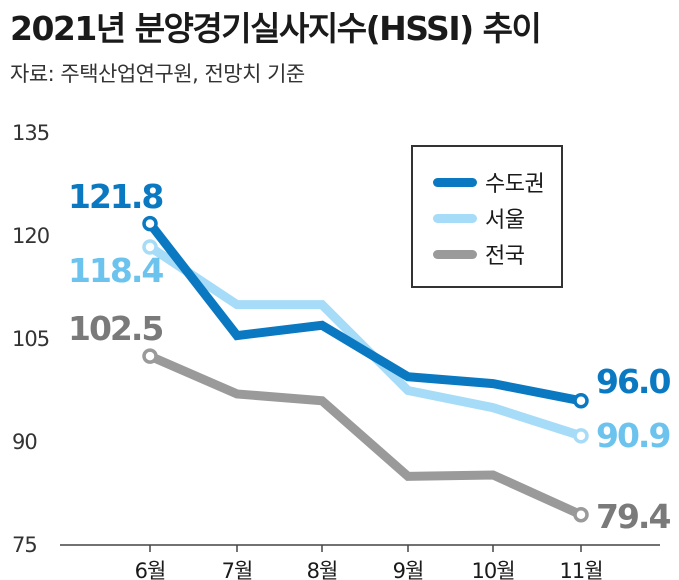 Image resolution: width=679 pixels, height=580 pixels. I want to click on y-tick-label: 135, so click(30, 133).